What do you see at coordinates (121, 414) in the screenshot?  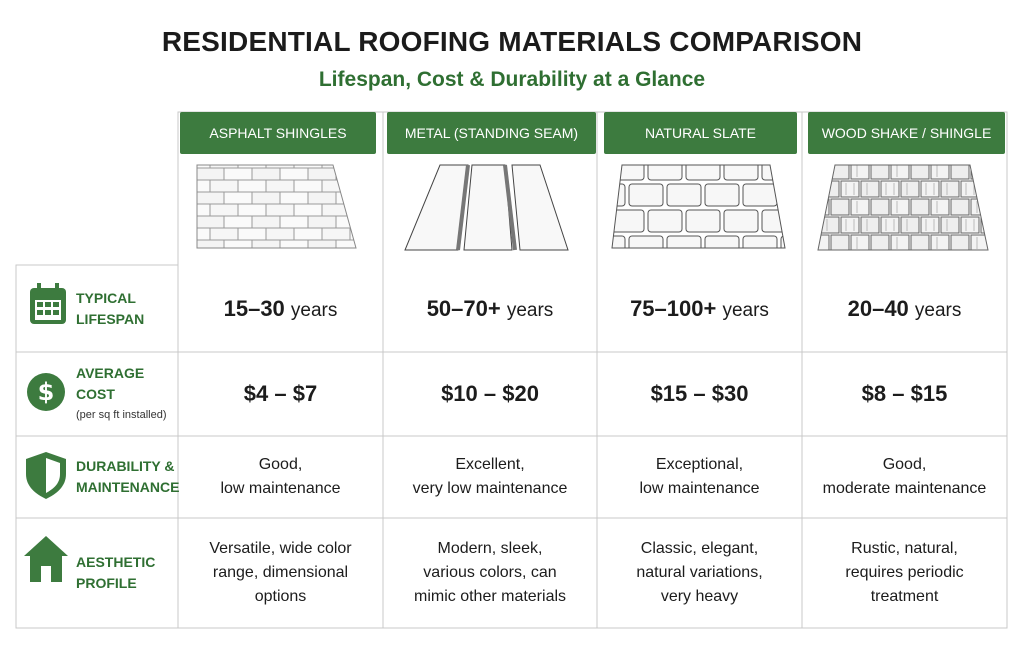 I see `row-label-note: (per sq ft installed)` at bounding box center [121, 414].